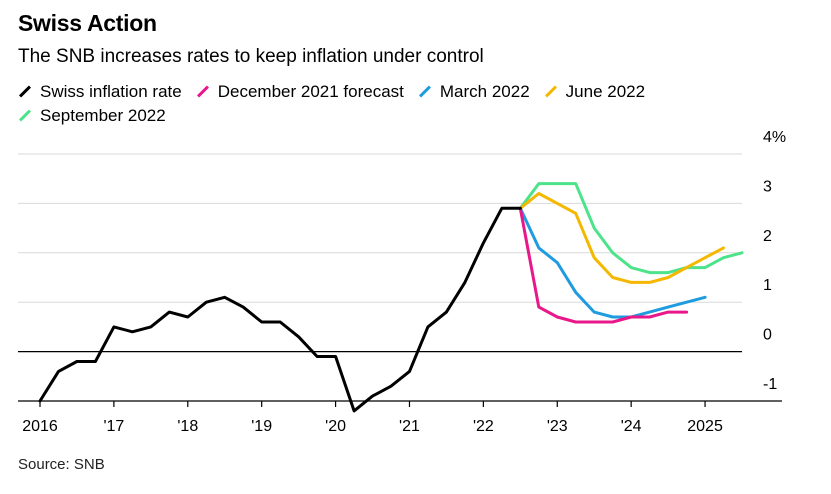  I want to click on x-tick-label: 2016, so click(40, 426).